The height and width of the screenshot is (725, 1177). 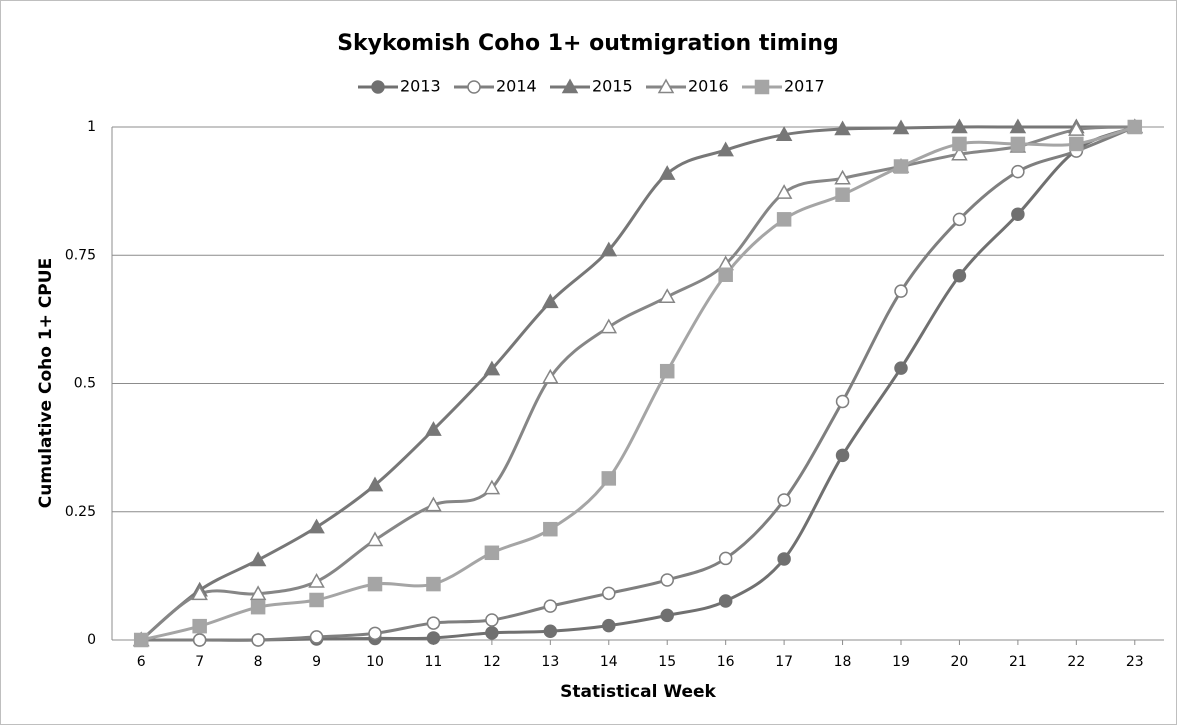 What do you see at coordinates (784, 662) in the screenshot?
I see `x-tick-label: 17` at bounding box center [784, 662].